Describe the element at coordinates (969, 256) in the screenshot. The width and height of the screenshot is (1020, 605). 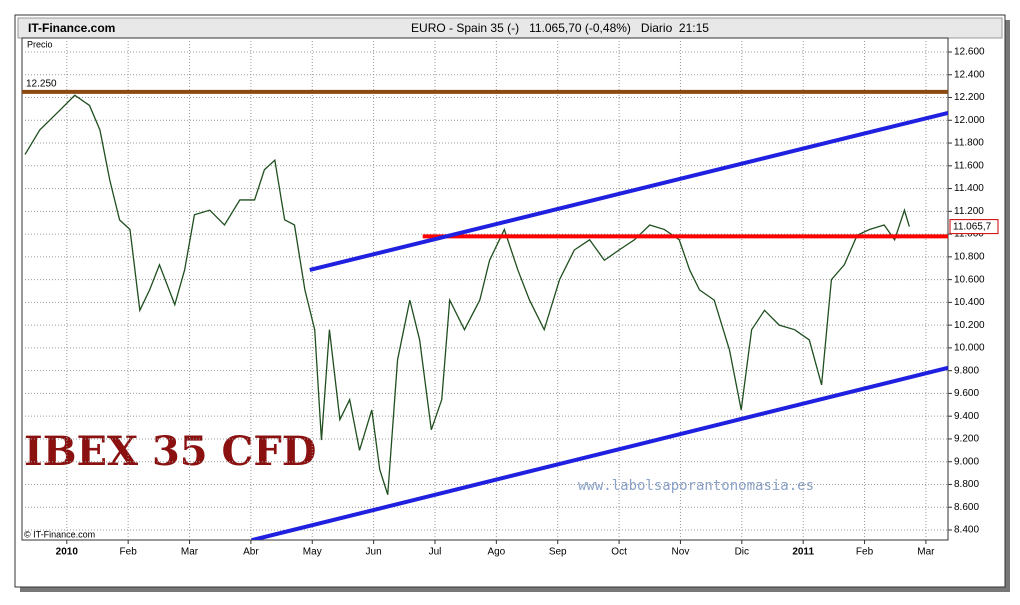
I see `y-tick-label: 10.800` at that location.